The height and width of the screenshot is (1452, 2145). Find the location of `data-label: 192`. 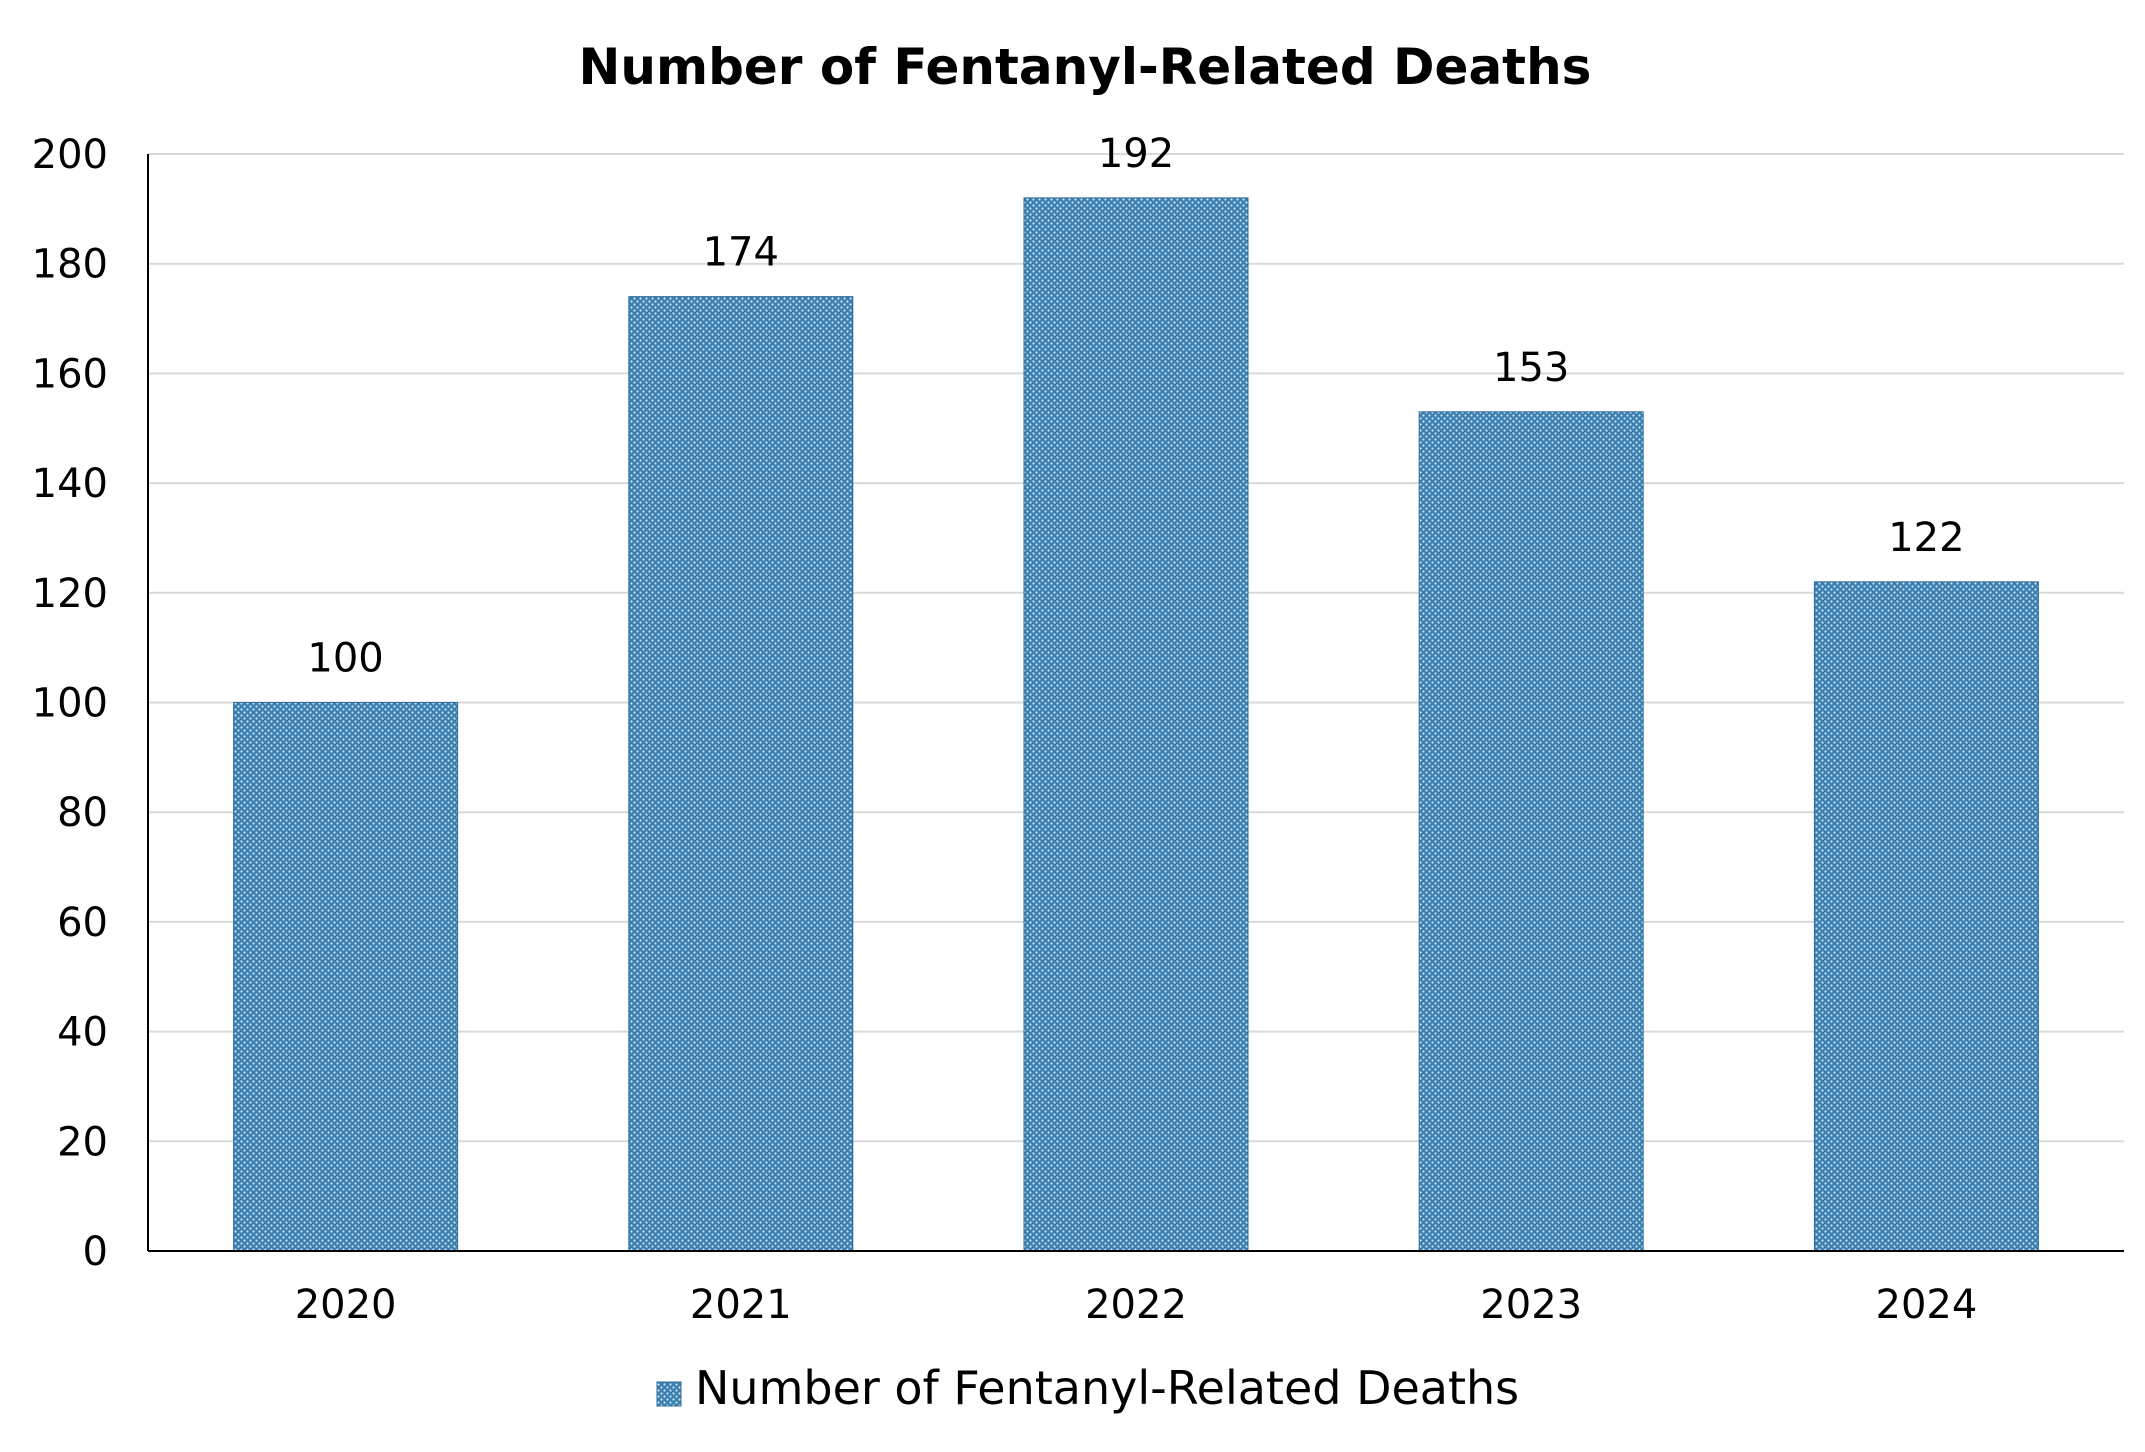

data-label: 192 is located at coordinates (1136, 154).